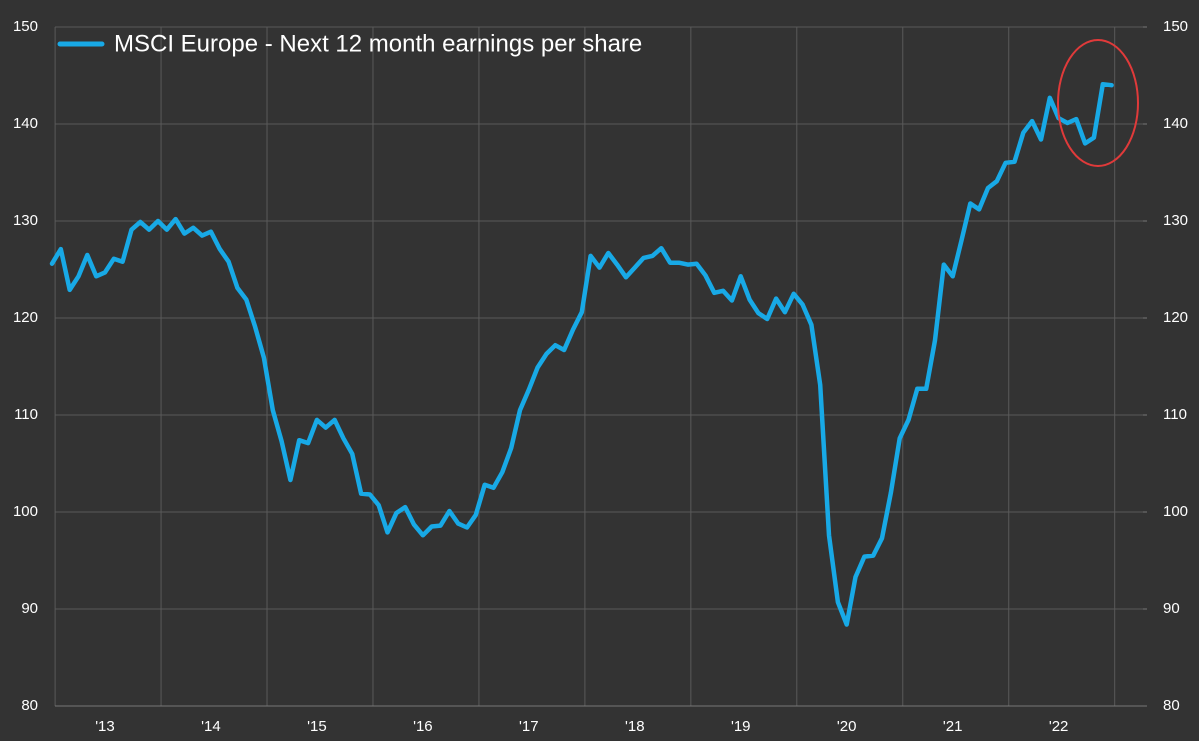 The width and height of the screenshot is (1199, 741). What do you see at coordinates (1175, 220) in the screenshot?
I see `y2-tick-label: 130` at bounding box center [1175, 220].